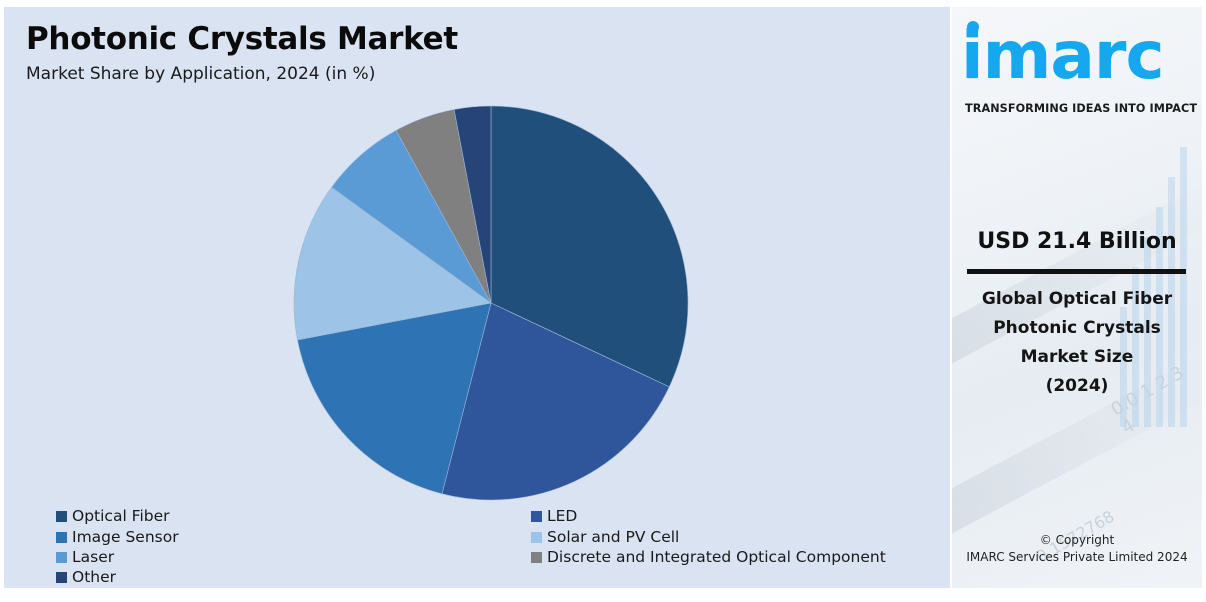  I want to click on pie-slice-optical-fiber, so click(589, 246).